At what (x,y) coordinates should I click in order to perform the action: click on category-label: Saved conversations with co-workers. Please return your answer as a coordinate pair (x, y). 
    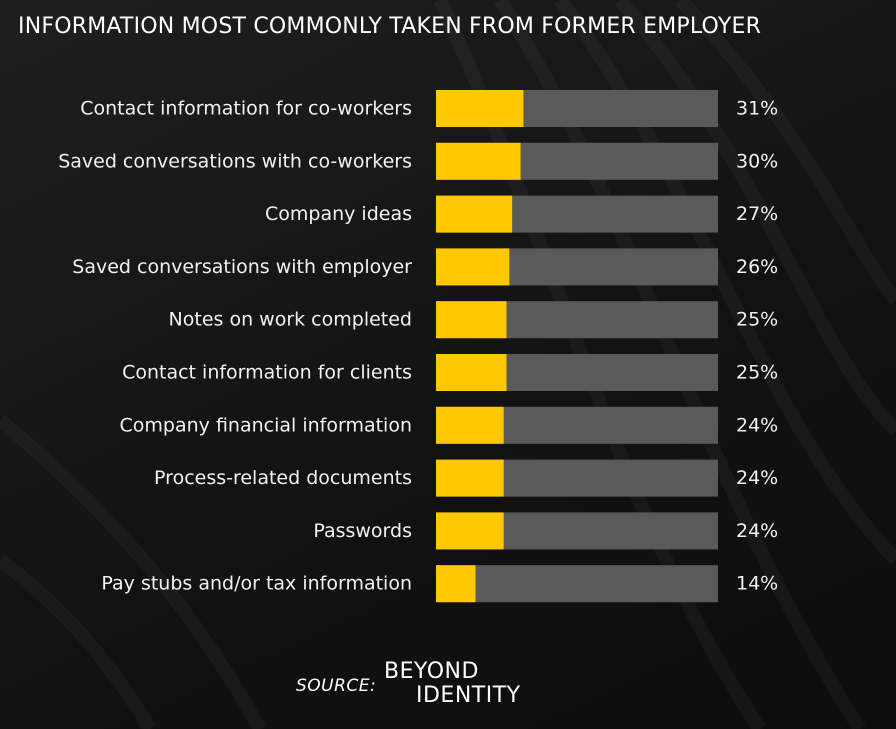
    Looking at the image, I should click on (235, 161).